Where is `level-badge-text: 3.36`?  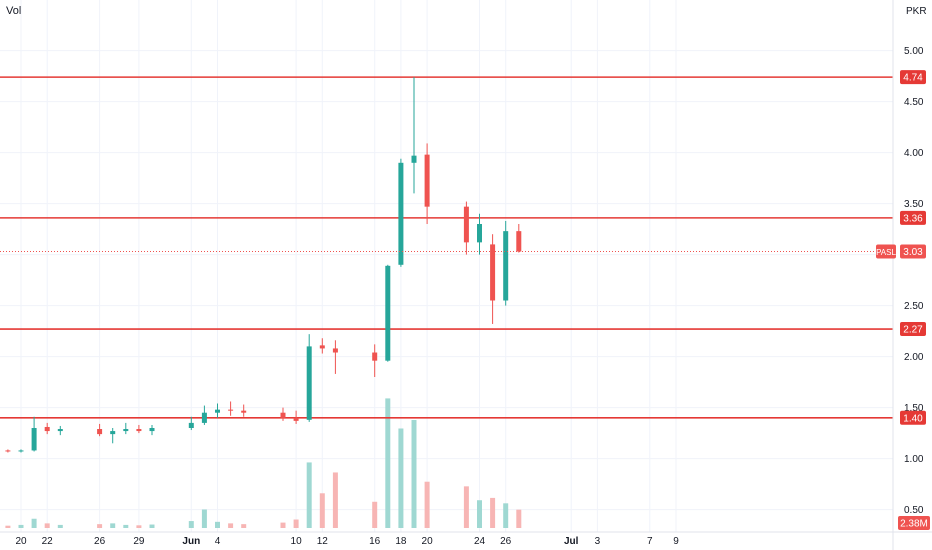 level-badge-text: 3.36 is located at coordinates (913, 218).